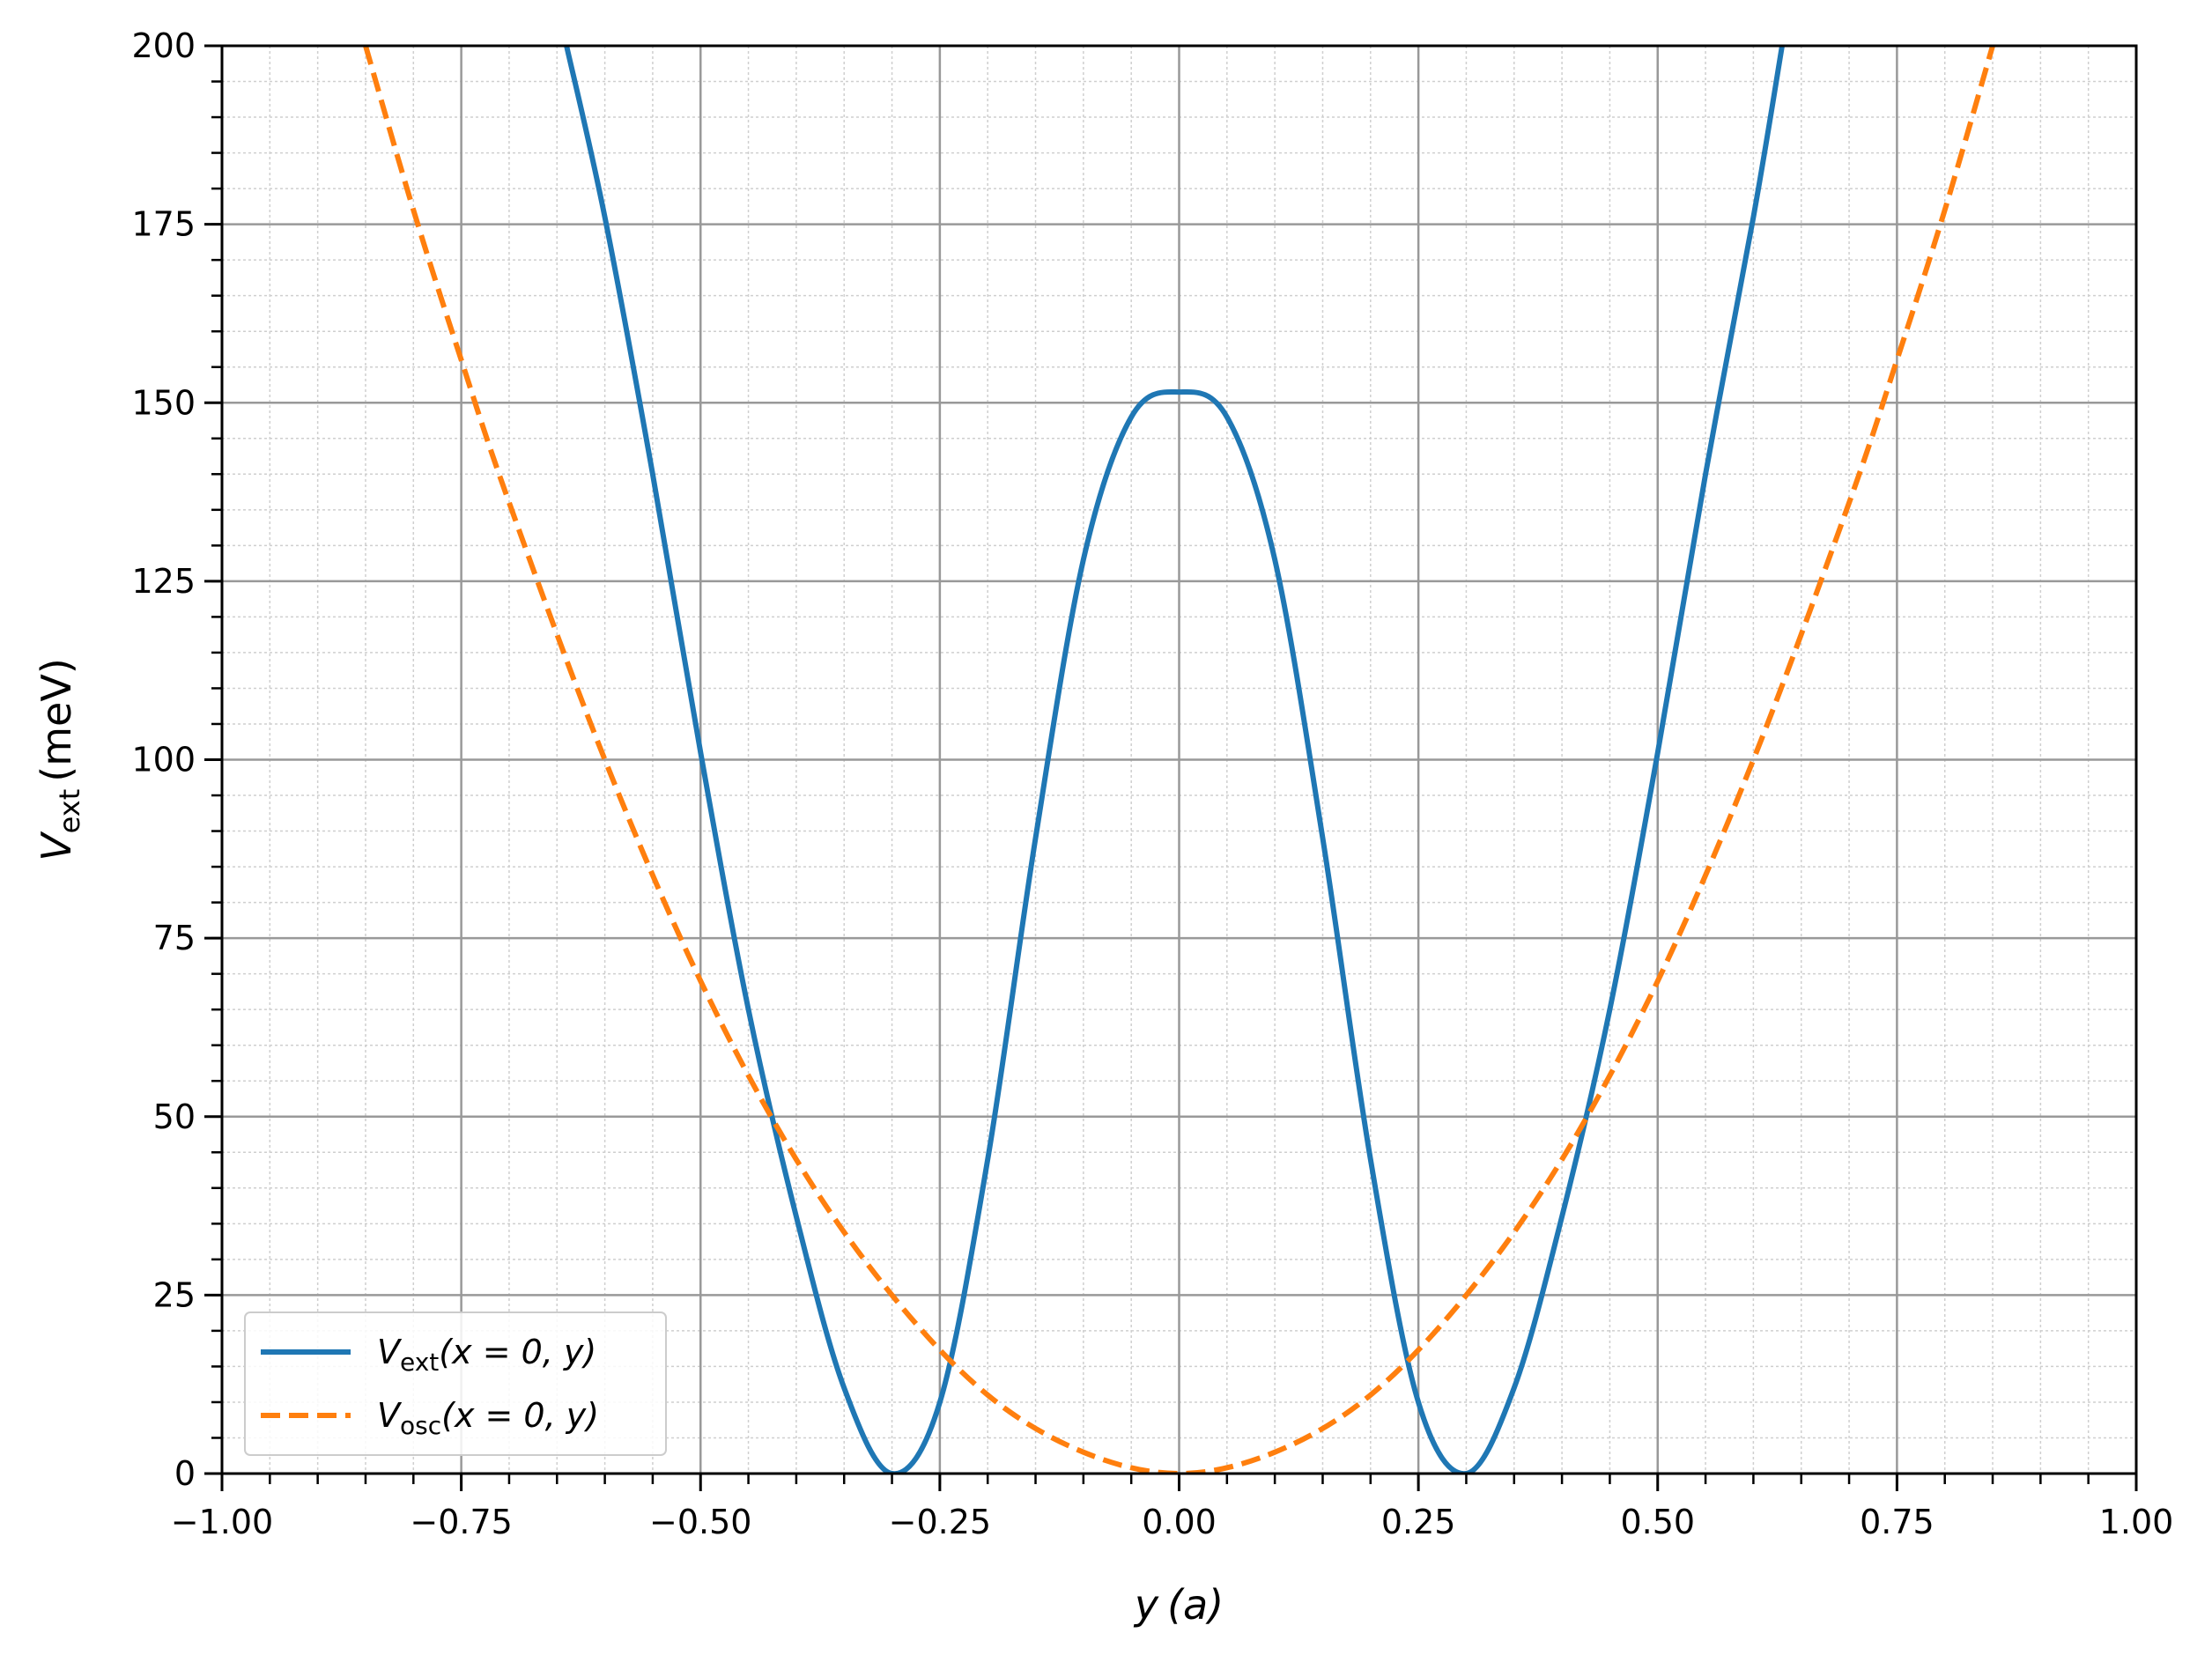 The width and height of the screenshot is (2212, 1655). I want to click on x-tick-label: 0.25, so click(1418, 1522).